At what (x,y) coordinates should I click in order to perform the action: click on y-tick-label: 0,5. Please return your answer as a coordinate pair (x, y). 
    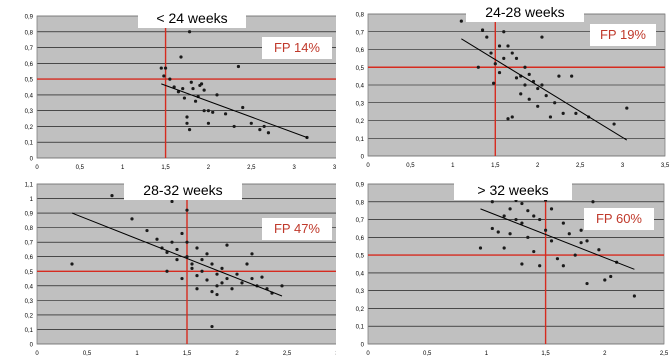
    Looking at the image, I should click on (360, 69).